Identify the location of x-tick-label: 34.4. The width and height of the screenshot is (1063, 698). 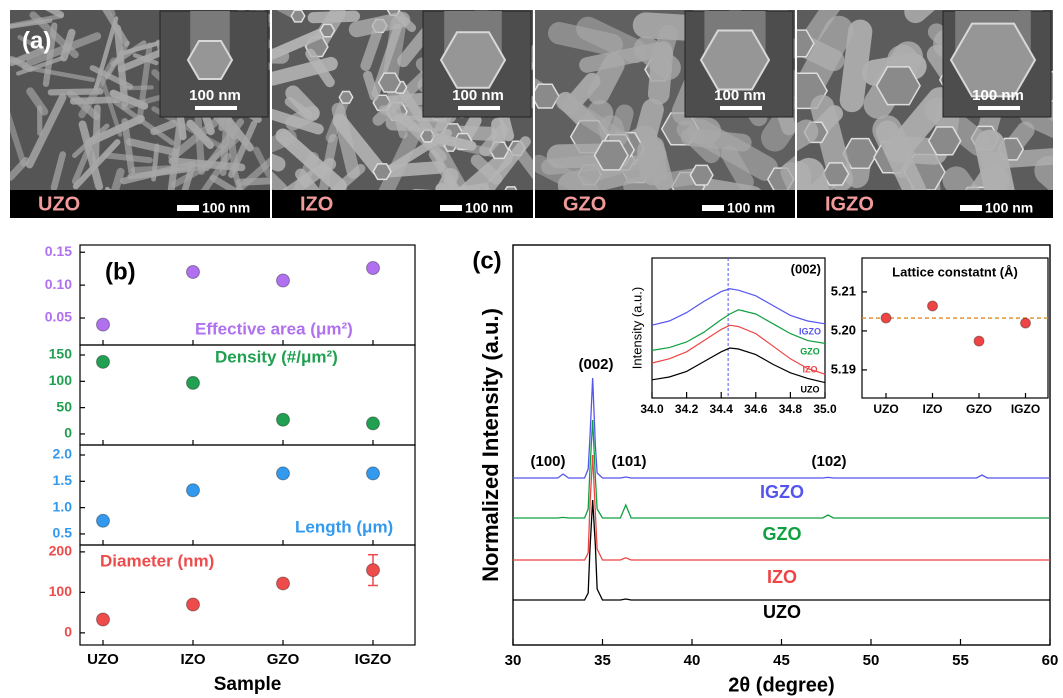
(722, 409).